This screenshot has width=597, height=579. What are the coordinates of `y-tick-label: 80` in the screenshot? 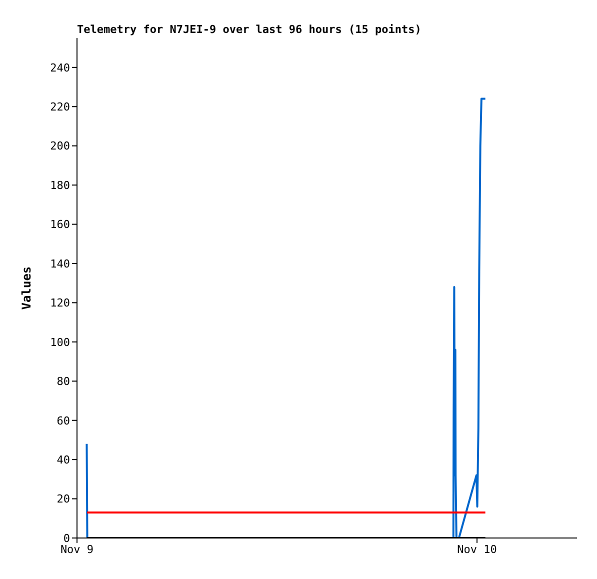 It's located at (63, 381).